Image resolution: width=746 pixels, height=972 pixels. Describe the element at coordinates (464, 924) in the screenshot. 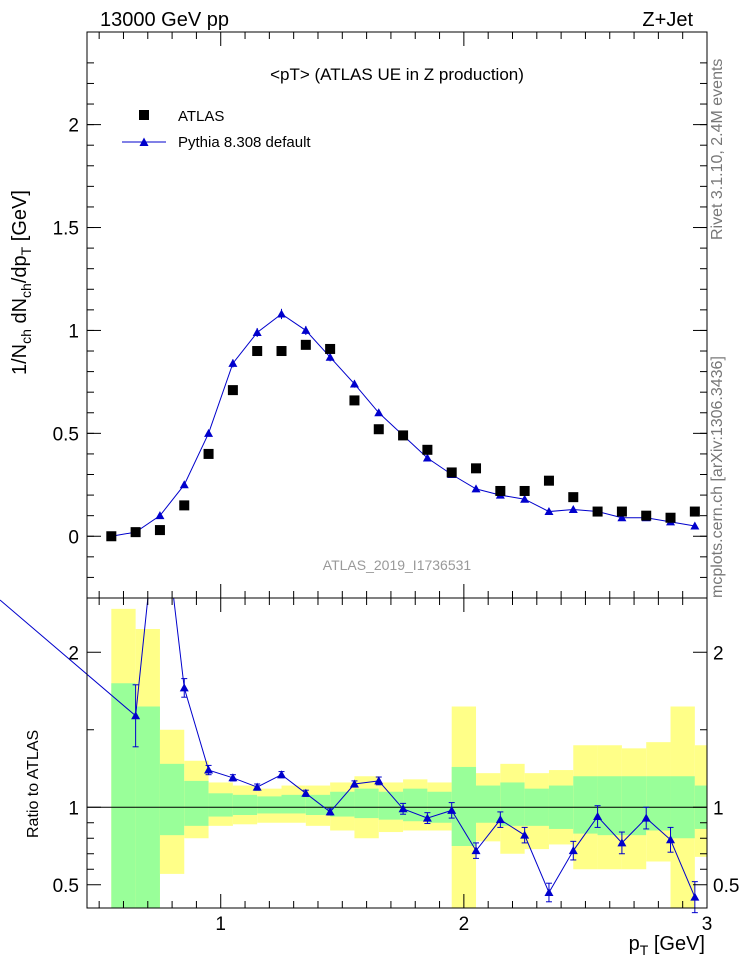

I see `ratio-x-tick-label: 2` at that location.